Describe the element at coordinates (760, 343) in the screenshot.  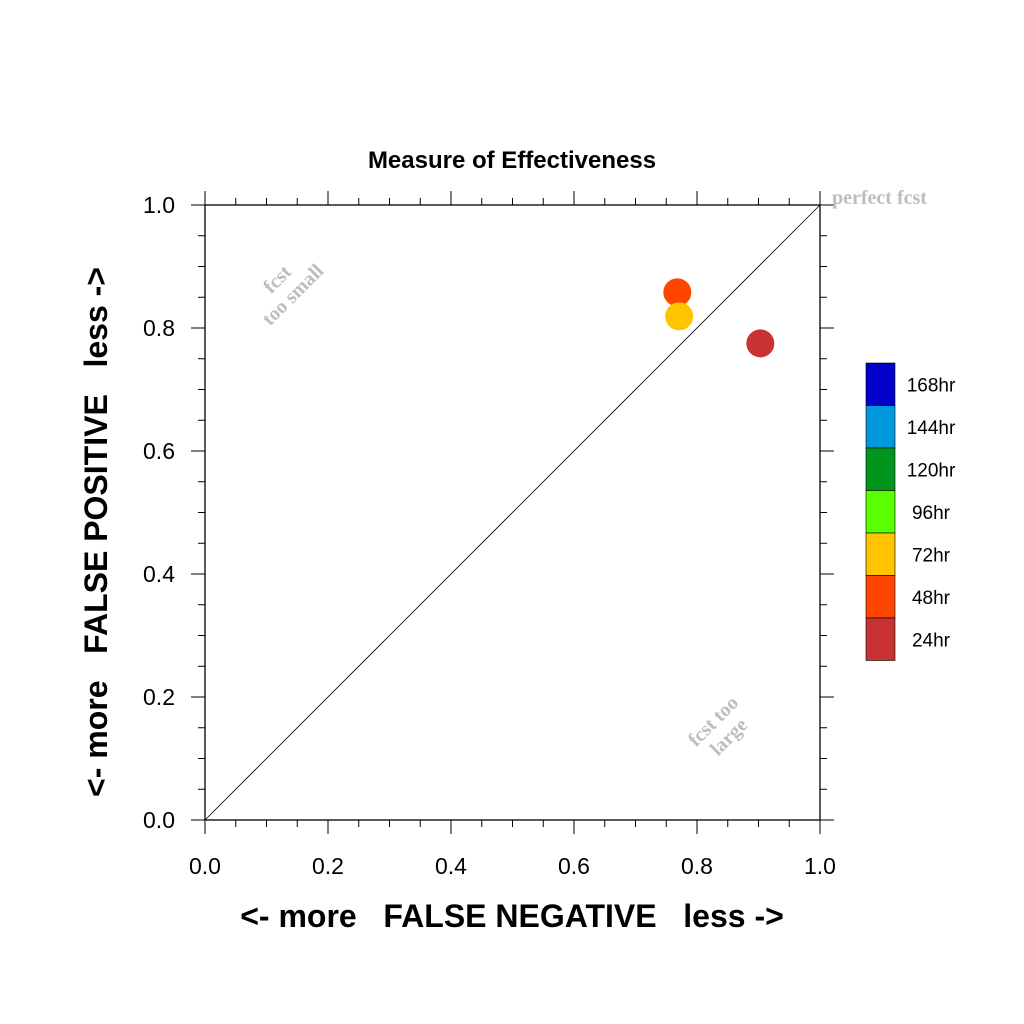
I see `point-24hr` at that location.